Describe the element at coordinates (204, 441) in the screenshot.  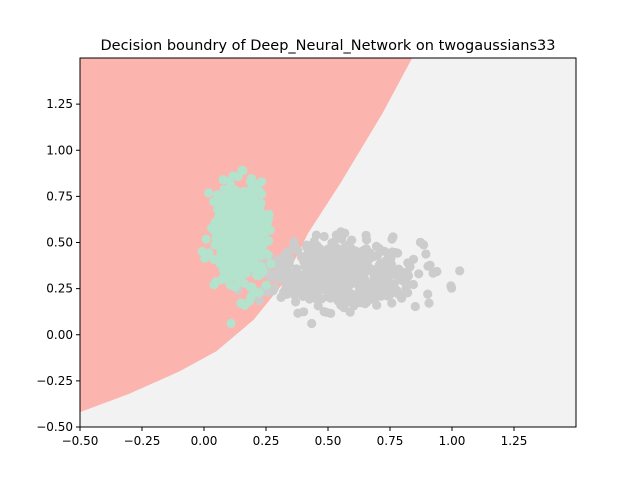
I see `x-tick-label: 0.00` at that location.